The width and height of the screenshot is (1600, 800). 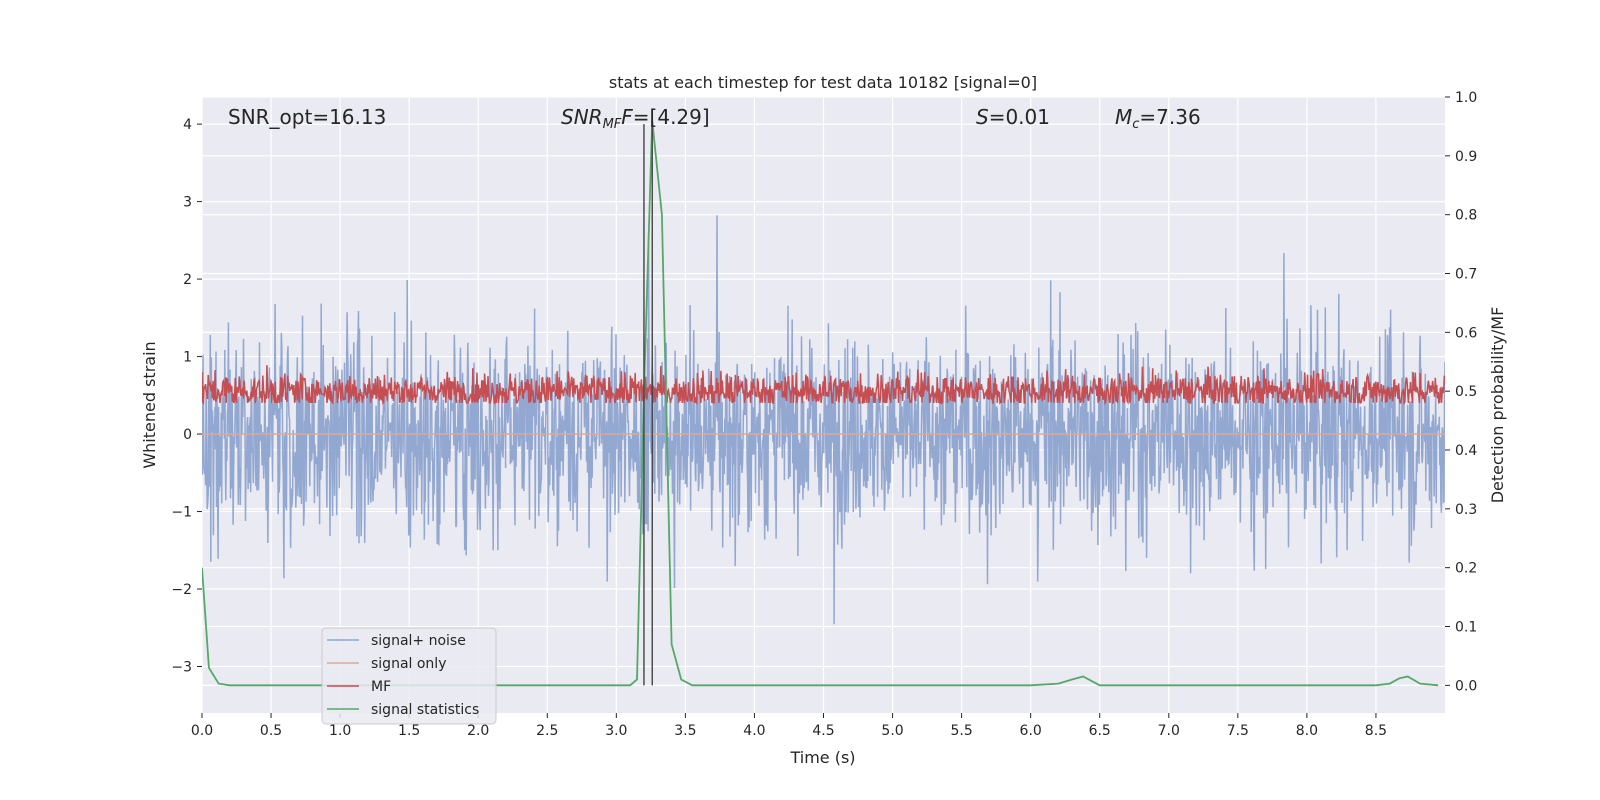 I want to click on snr-opt-annotation: SNR_opt=16.13, so click(x=307, y=117).